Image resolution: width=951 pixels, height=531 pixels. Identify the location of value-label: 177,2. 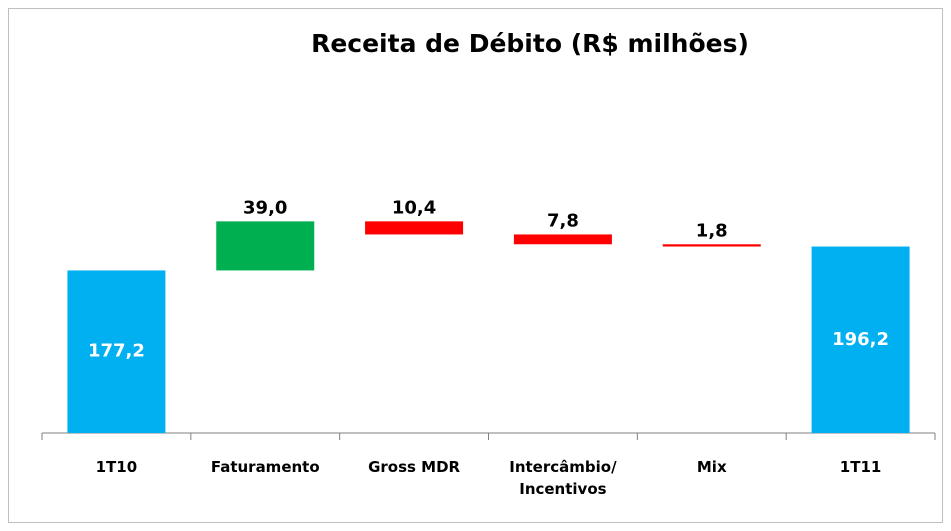
(116, 351).